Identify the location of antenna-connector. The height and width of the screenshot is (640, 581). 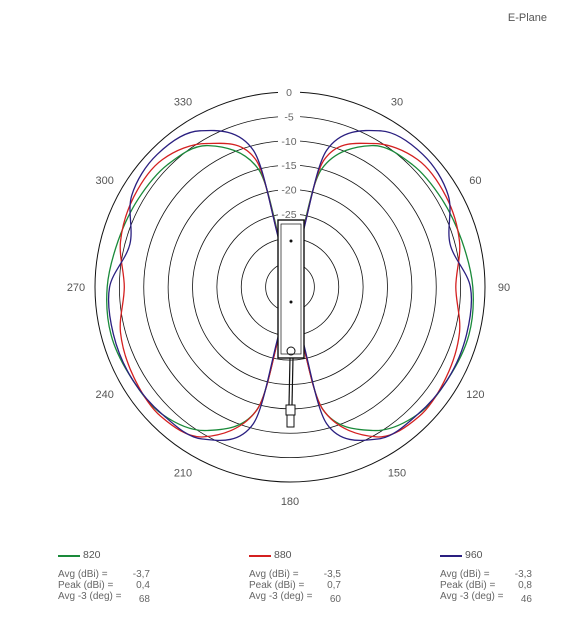
(291, 351).